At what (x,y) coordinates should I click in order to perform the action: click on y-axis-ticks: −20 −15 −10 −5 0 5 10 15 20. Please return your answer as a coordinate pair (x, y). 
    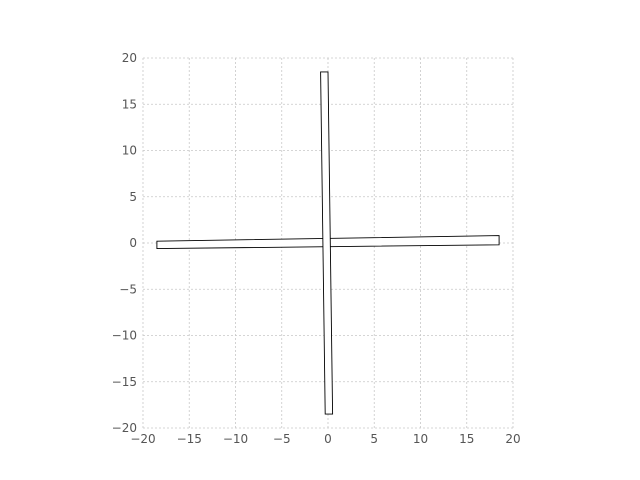
    Looking at the image, I should click on (124, 243).